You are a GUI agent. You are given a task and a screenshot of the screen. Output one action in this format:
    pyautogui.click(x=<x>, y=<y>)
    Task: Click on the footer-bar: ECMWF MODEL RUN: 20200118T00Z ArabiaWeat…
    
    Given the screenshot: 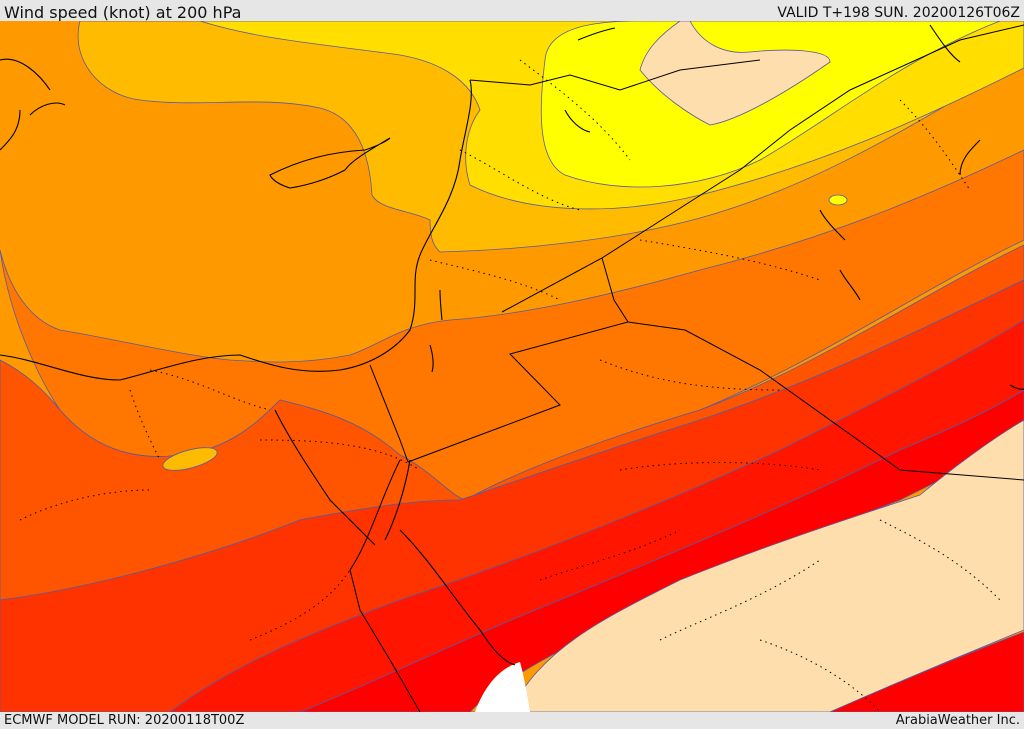 What is the action you would take?
    pyautogui.click(x=512, y=720)
    